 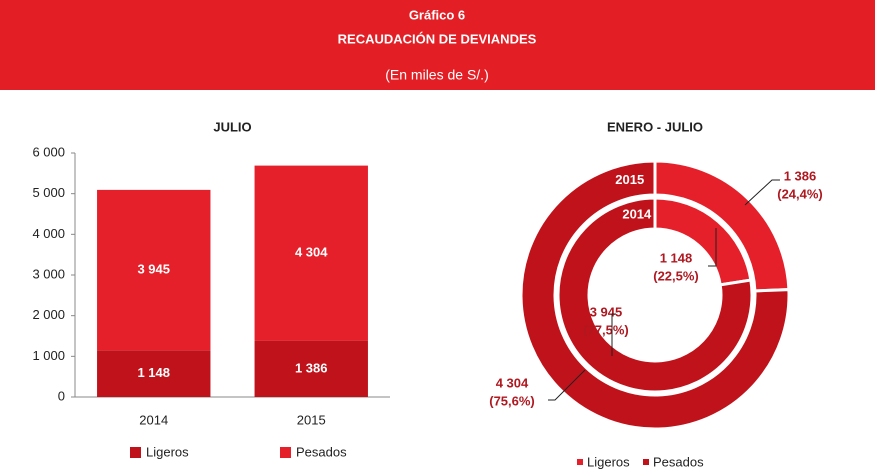 I want to click on ring-label: 2014, so click(x=637, y=214).